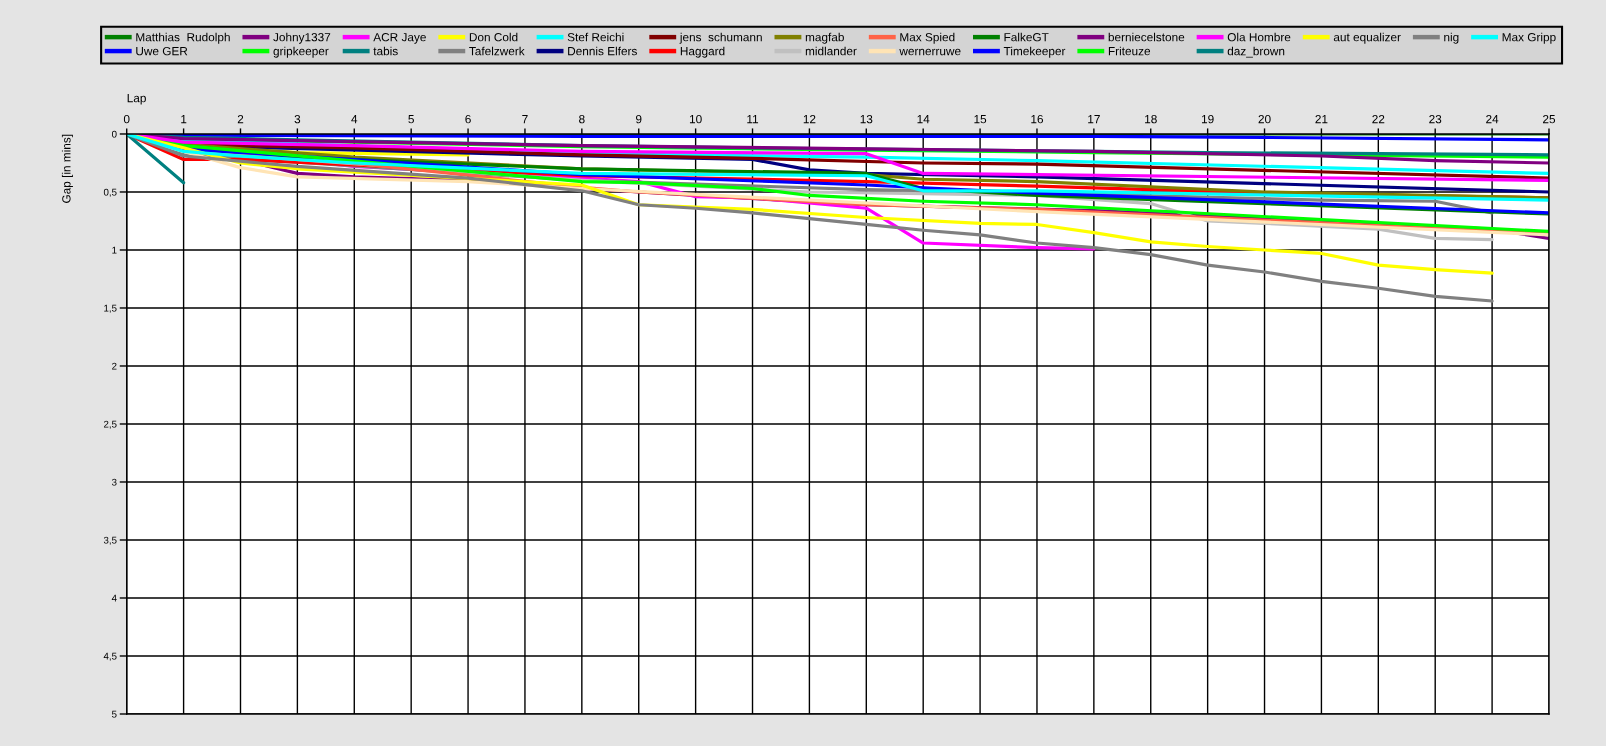 This screenshot has width=1606, height=746. Describe the element at coordinates (1435, 119) in the screenshot. I see `x-tick-label: 23` at that location.